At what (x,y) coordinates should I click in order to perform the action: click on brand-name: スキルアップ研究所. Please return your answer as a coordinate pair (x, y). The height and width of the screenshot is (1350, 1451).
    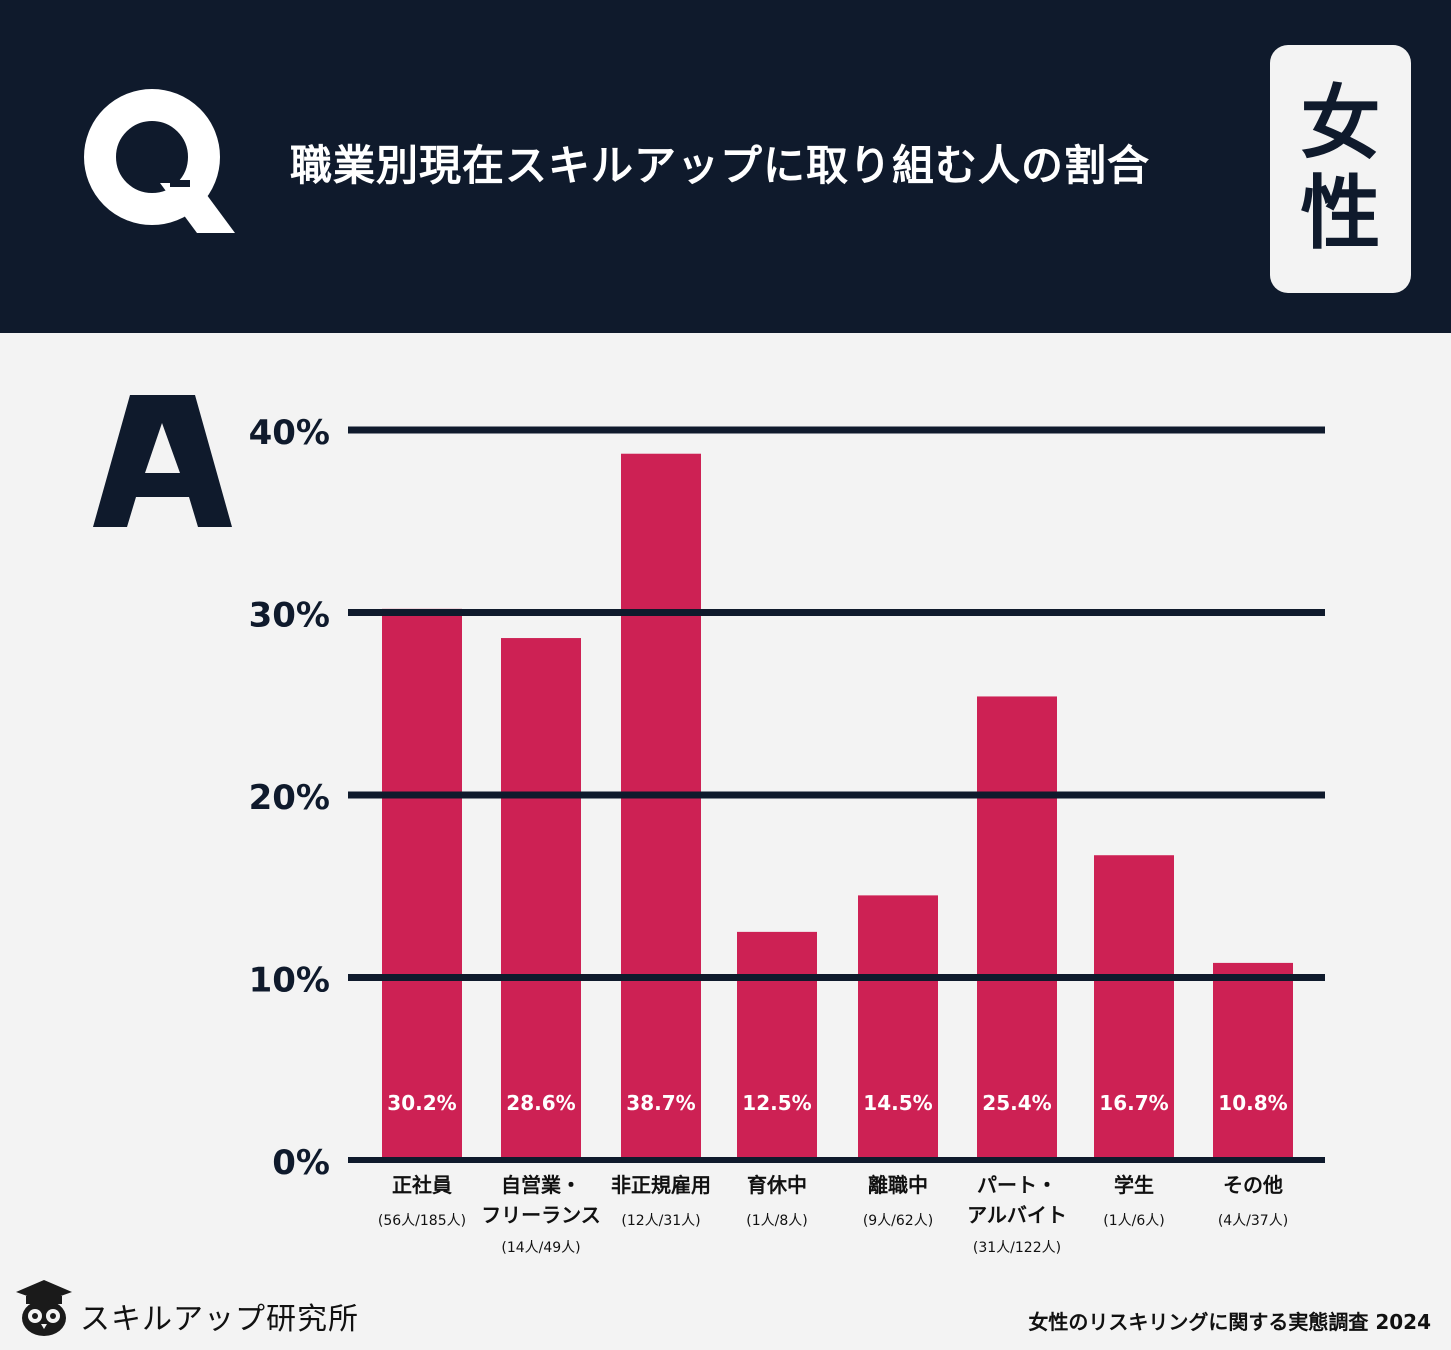
    Looking at the image, I should click on (219, 1319).